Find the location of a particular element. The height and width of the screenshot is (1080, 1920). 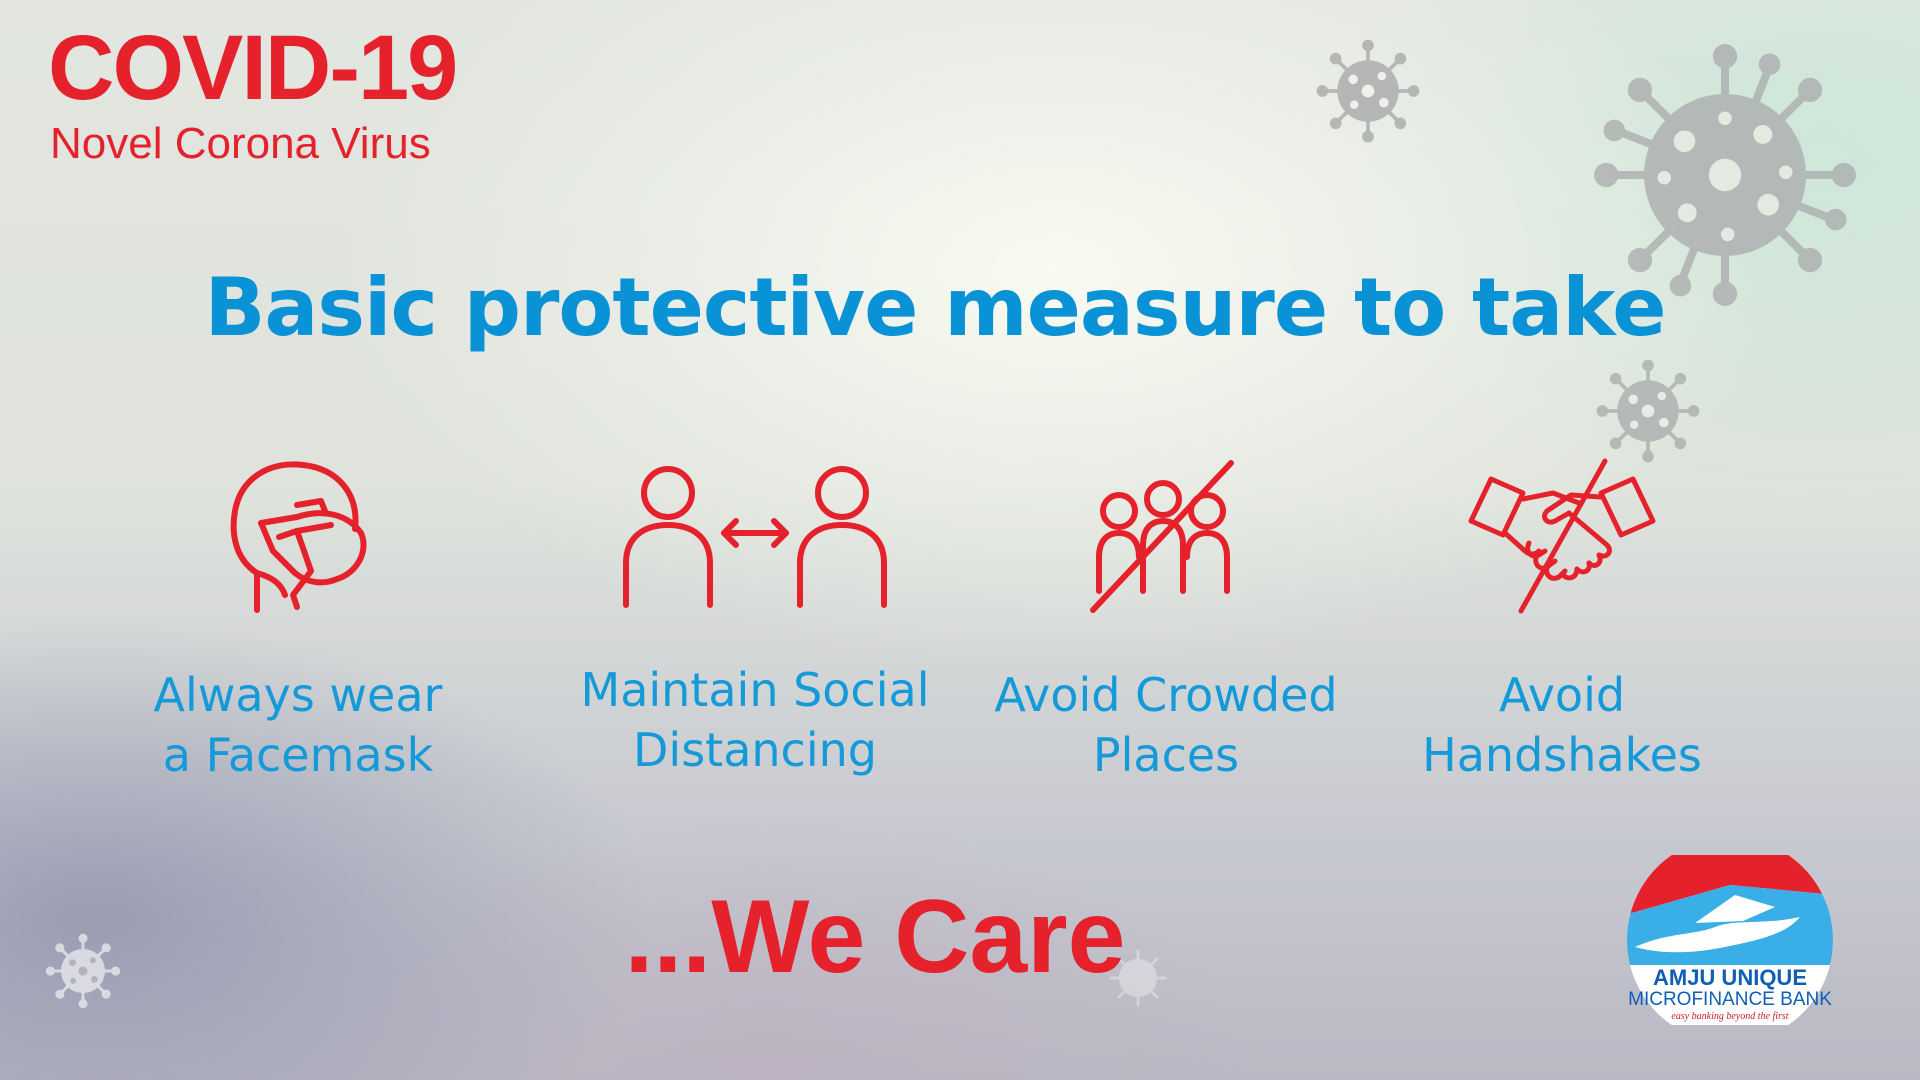

we-care-tagline: ...We Care is located at coordinates (875, 937).